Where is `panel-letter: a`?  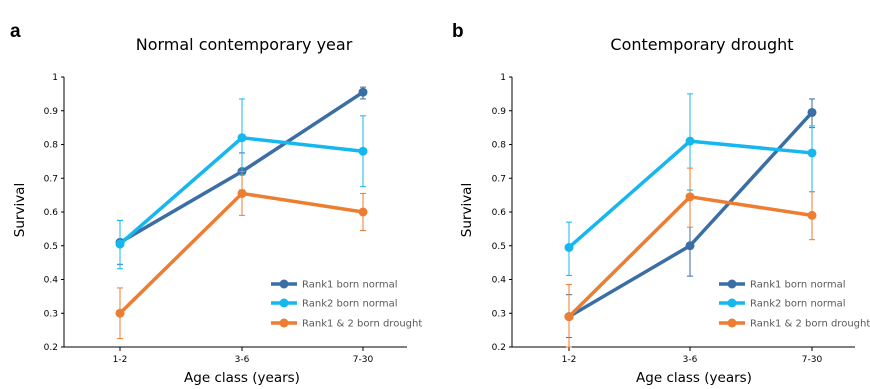
panel-letter: a is located at coordinates (15, 31).